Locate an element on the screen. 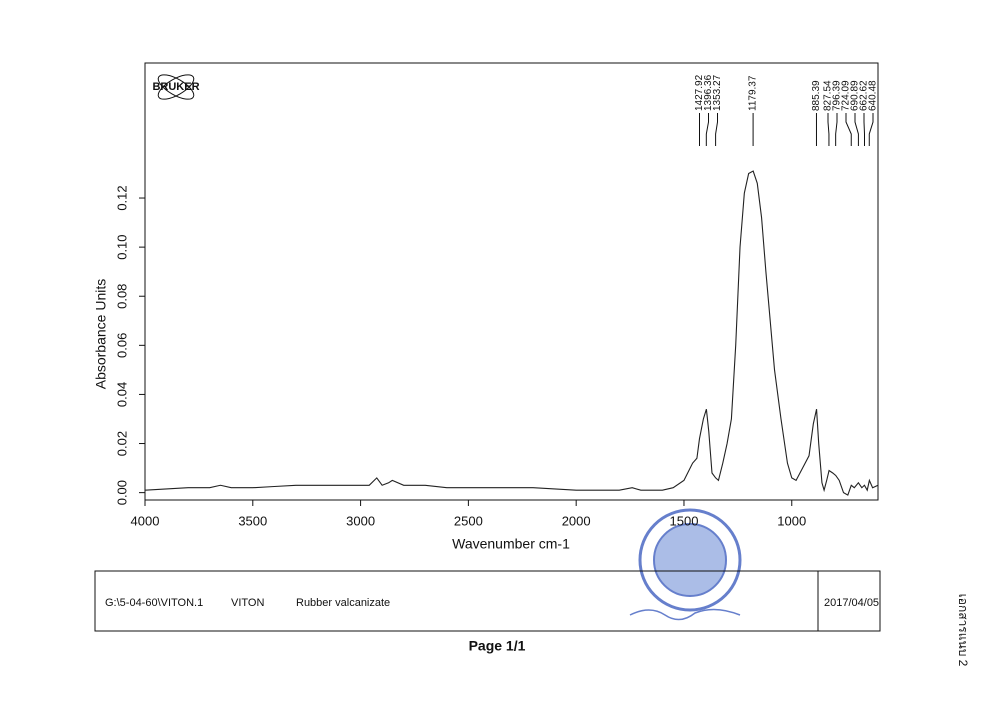  peak-label: 724.09 is located at coordinates (846, 95).